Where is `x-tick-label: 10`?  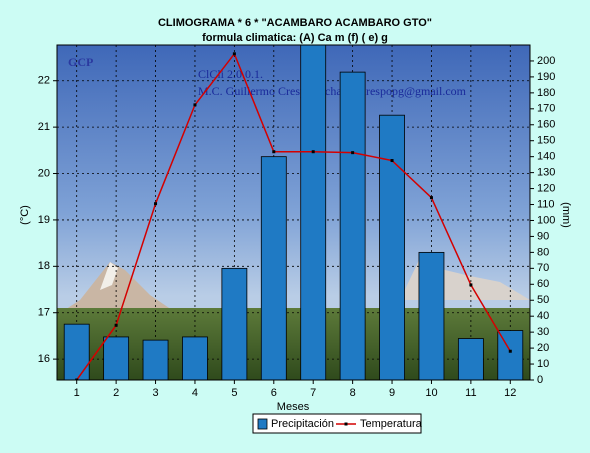 x-tick-label: 10 is located at coordinates (431, 393).